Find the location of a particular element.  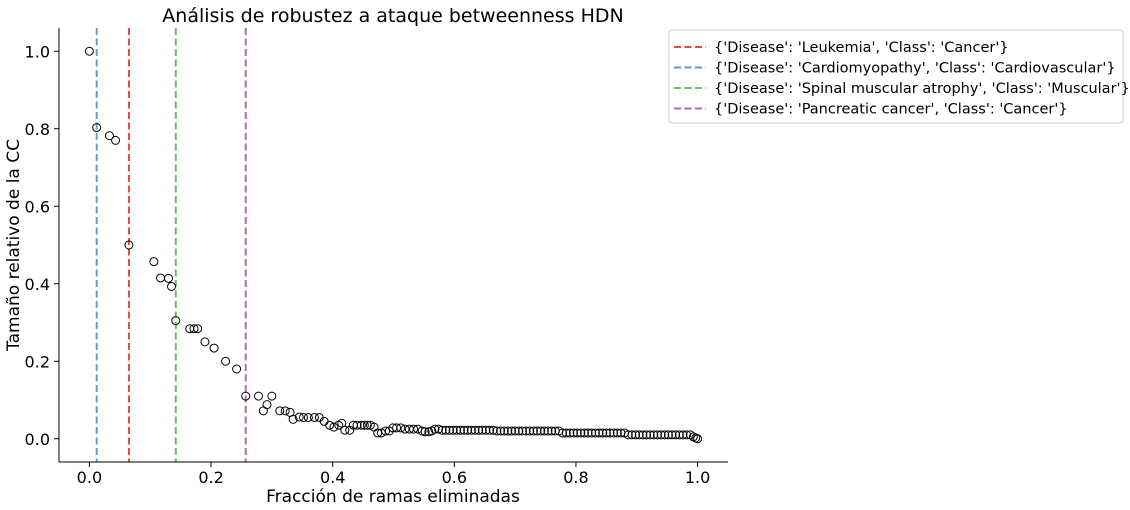

y-ticks: 0.0 0.2 0.4 0.6 0.8 1.0 is located at coordinates (42, 245).